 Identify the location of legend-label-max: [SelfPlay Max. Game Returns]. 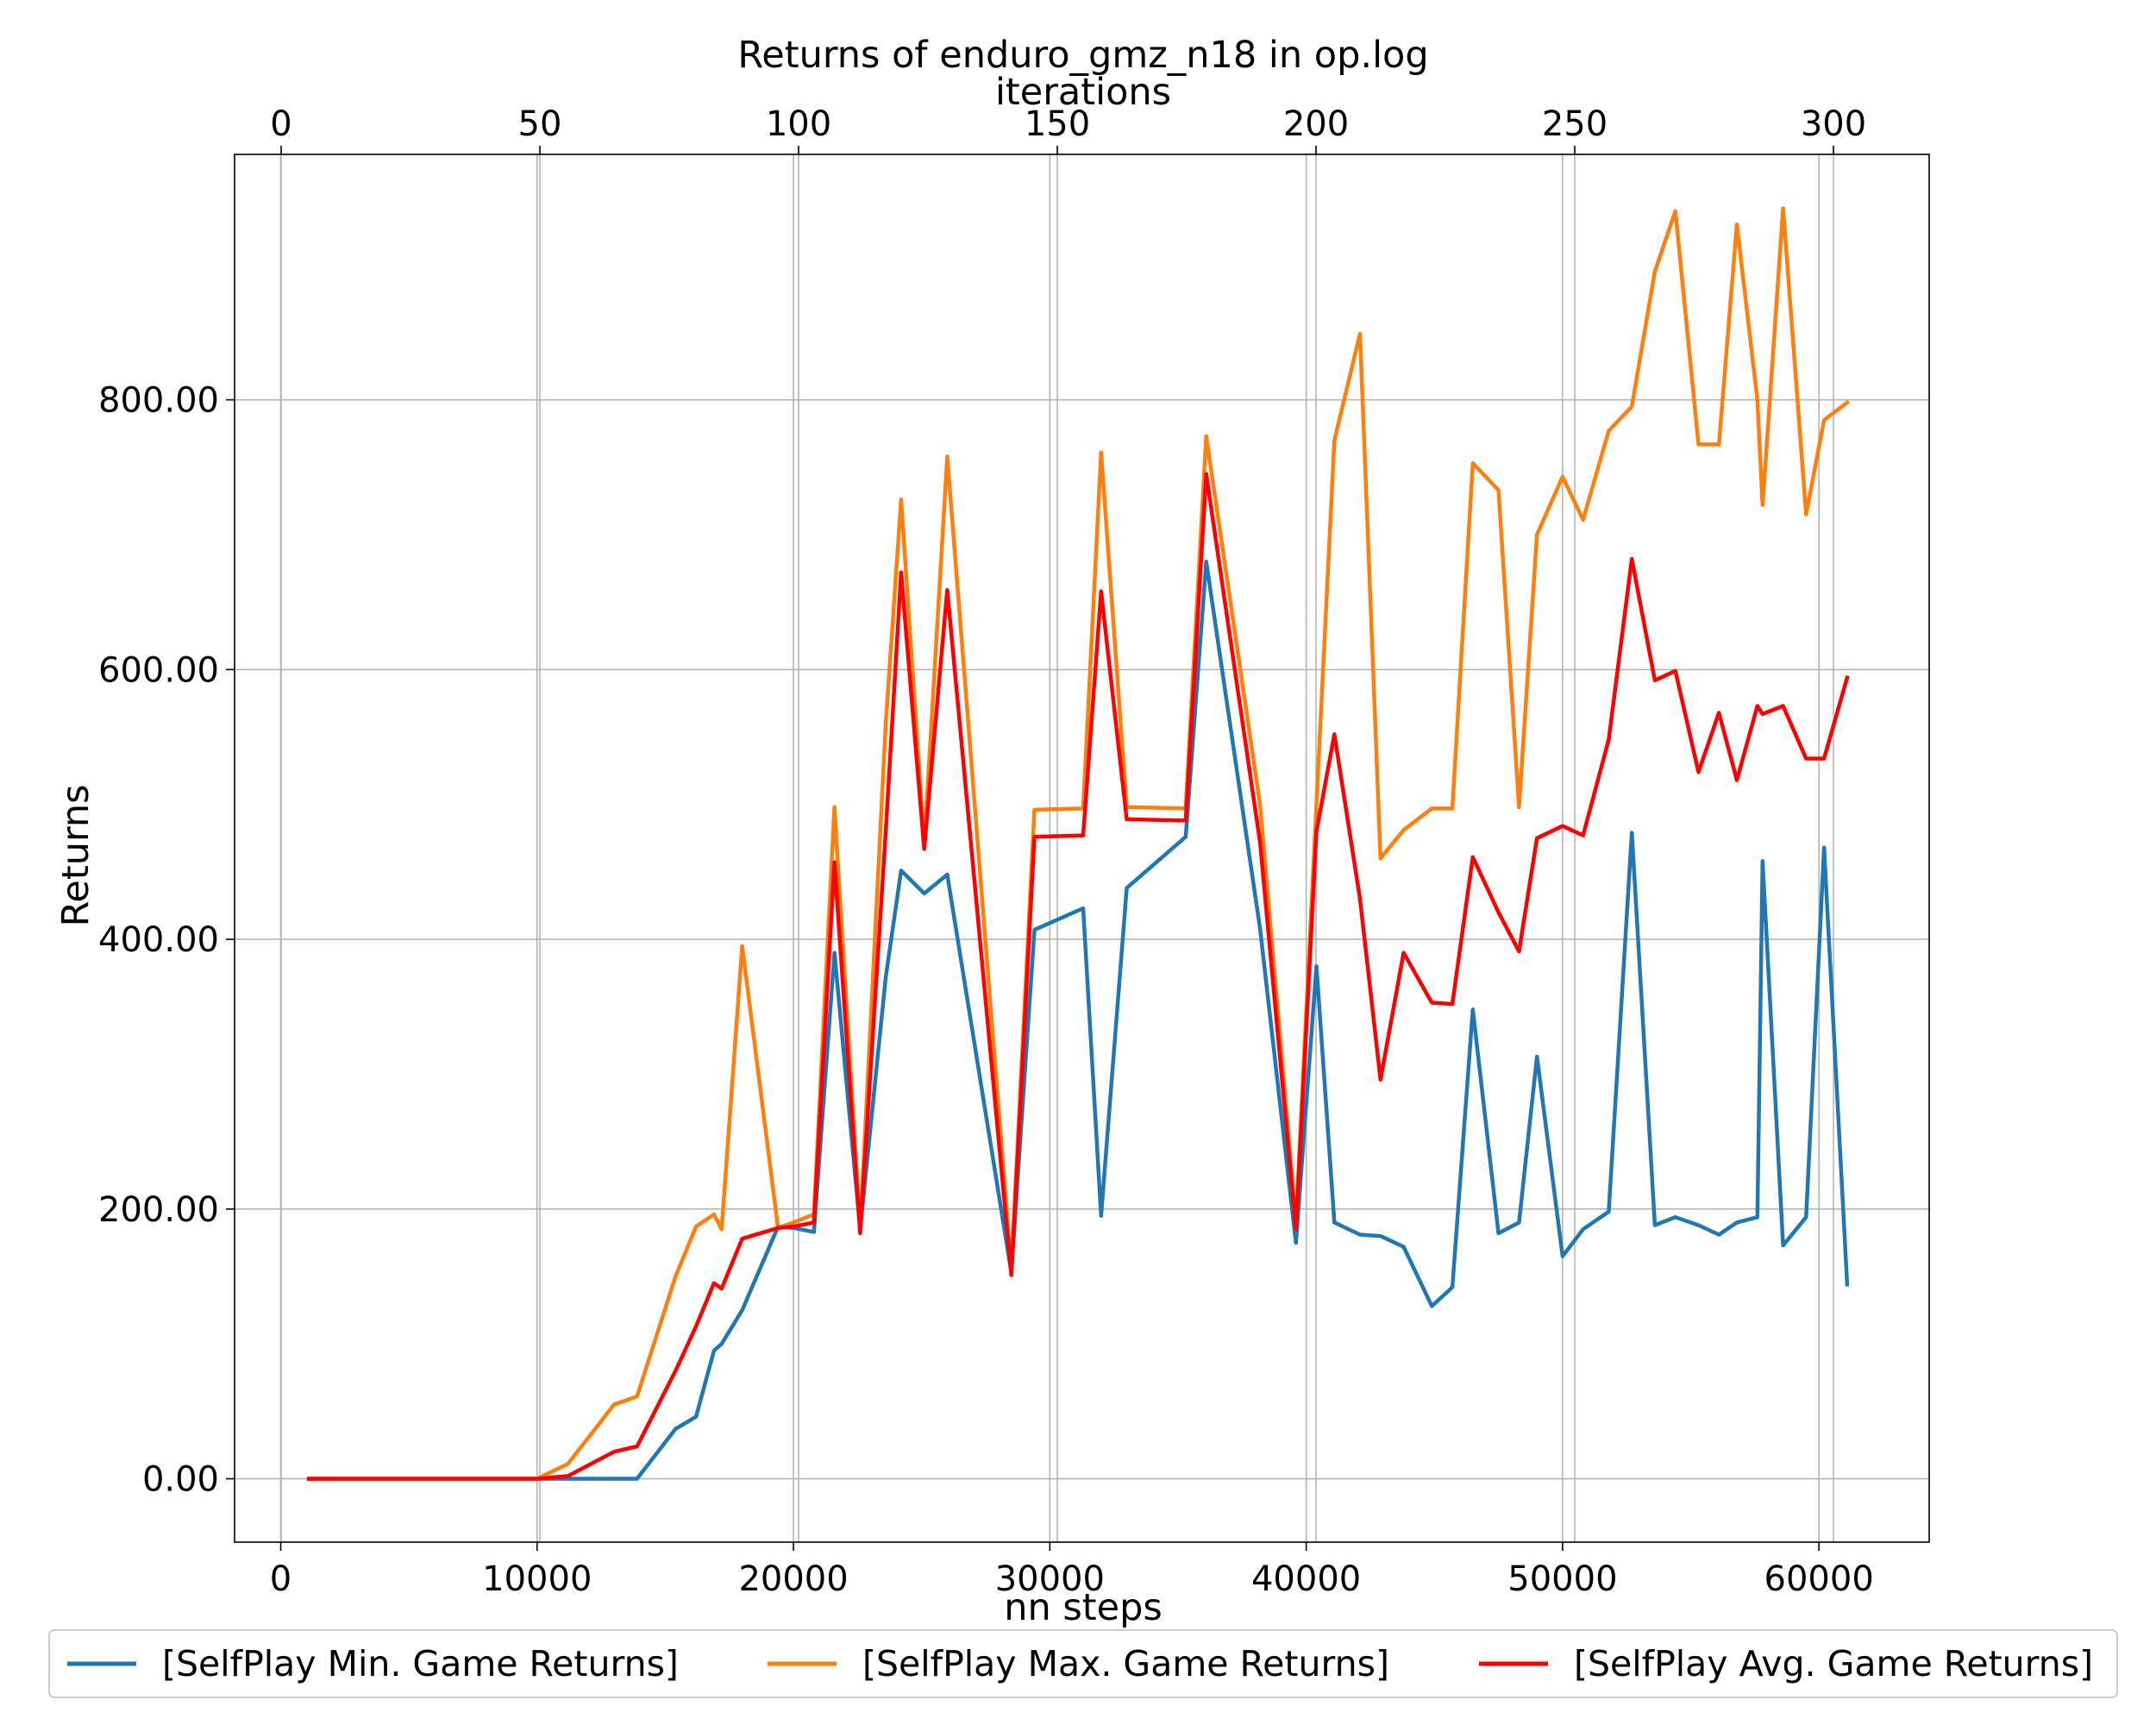
(1125, 1663).